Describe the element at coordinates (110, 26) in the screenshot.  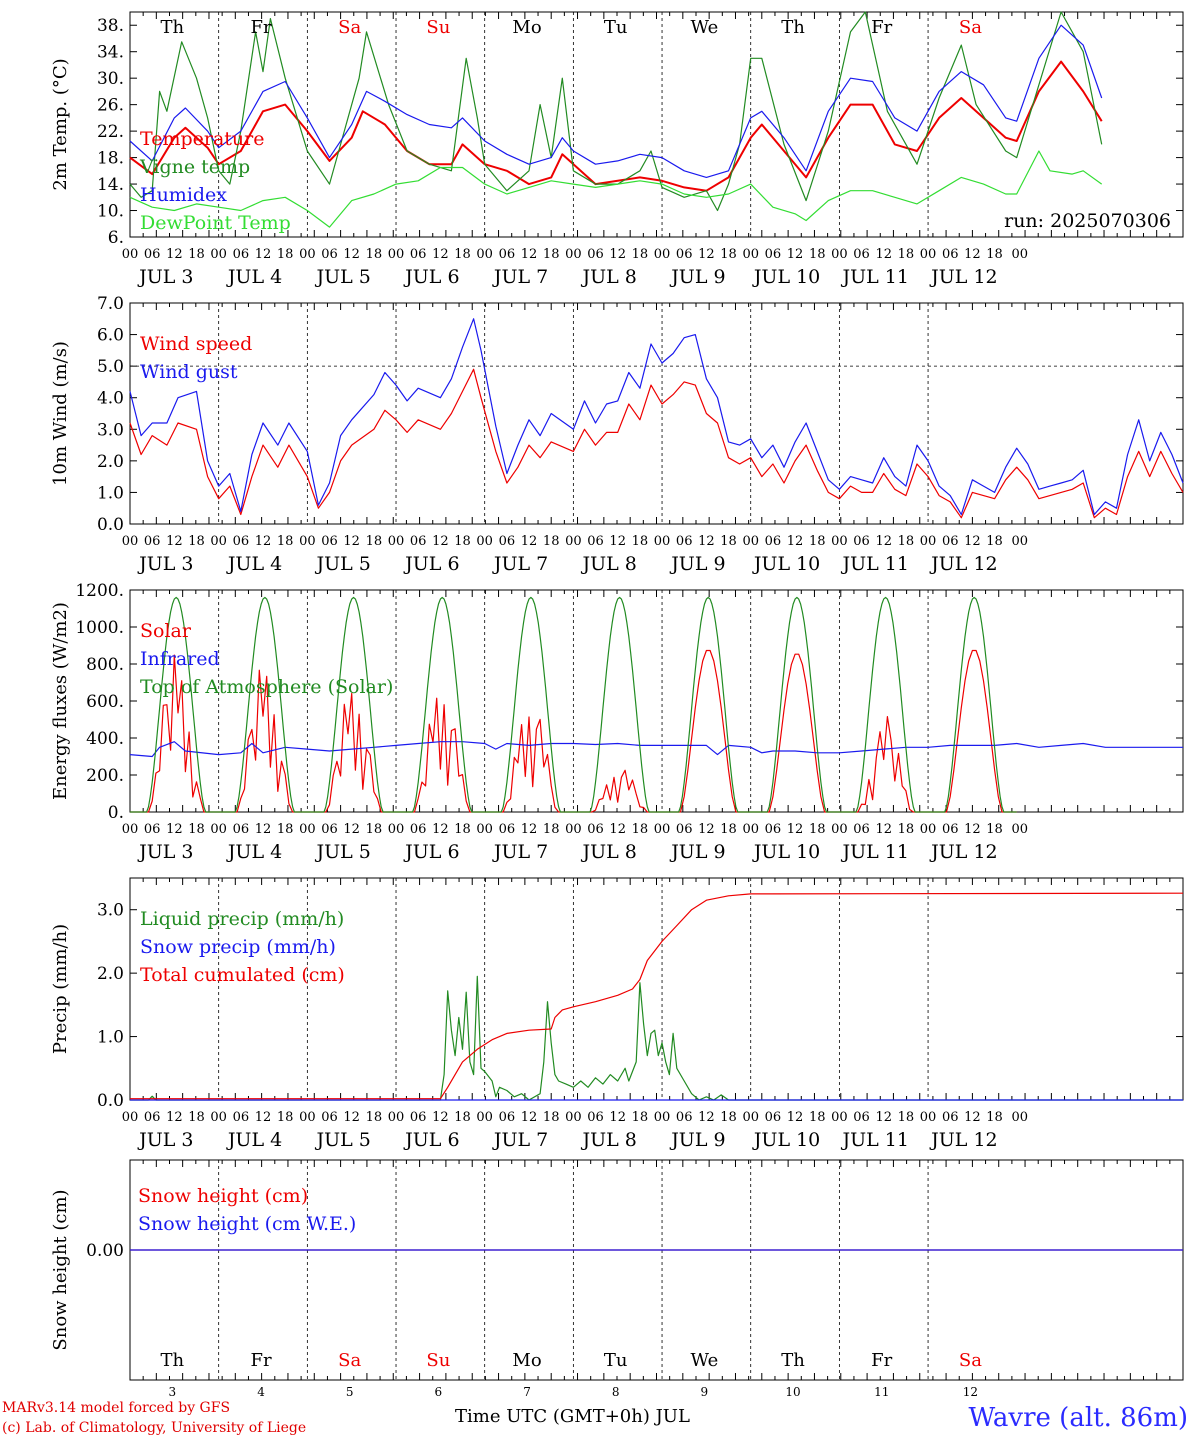
I see `y-tick-label: 38.` at that location.